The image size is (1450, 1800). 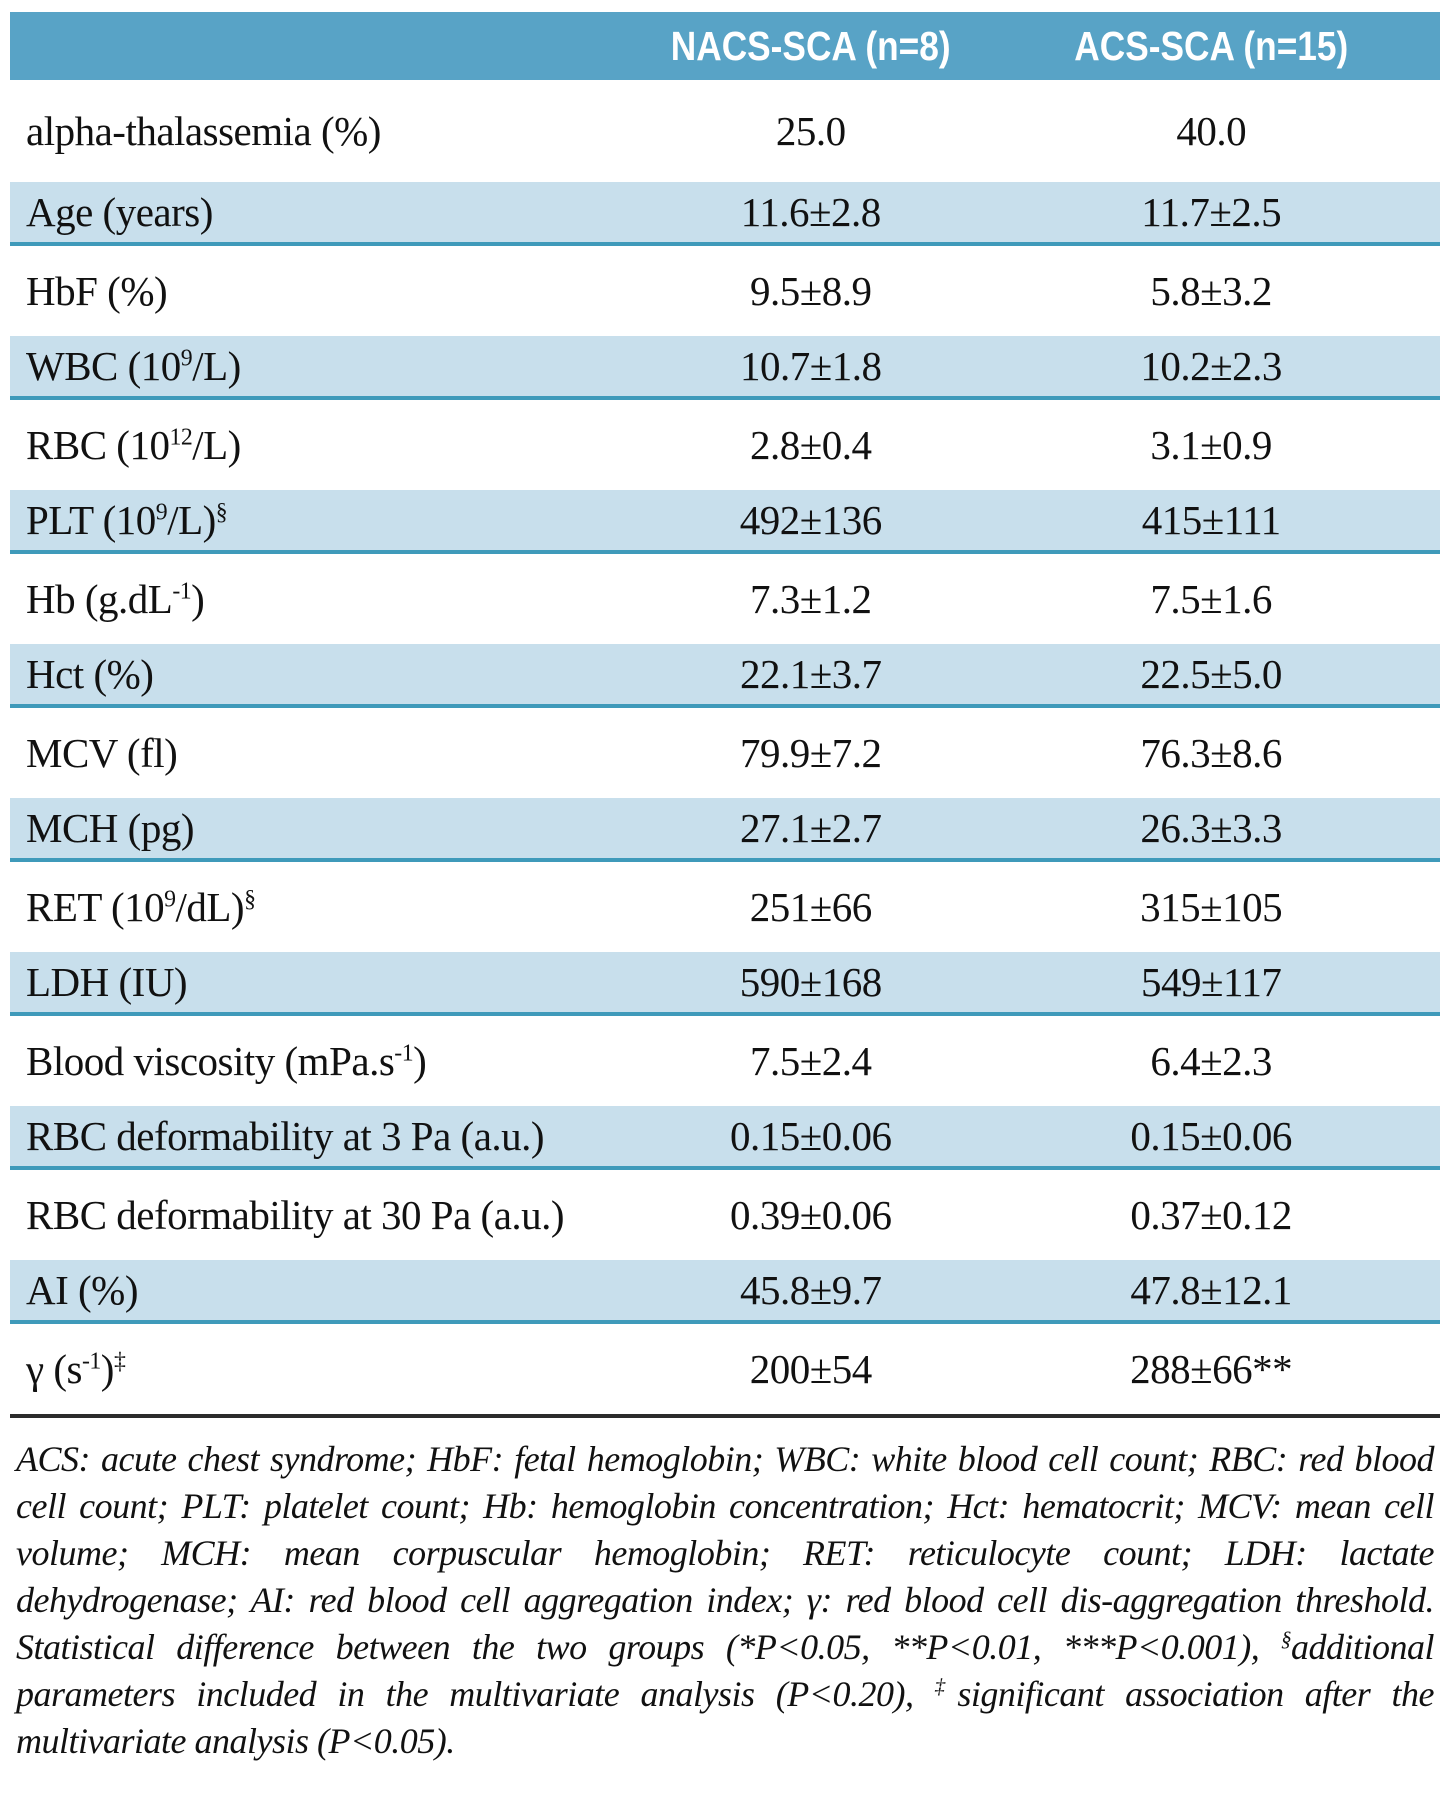 I want to click on row-value-acs: 415±111, so click(x=1211, y=520).